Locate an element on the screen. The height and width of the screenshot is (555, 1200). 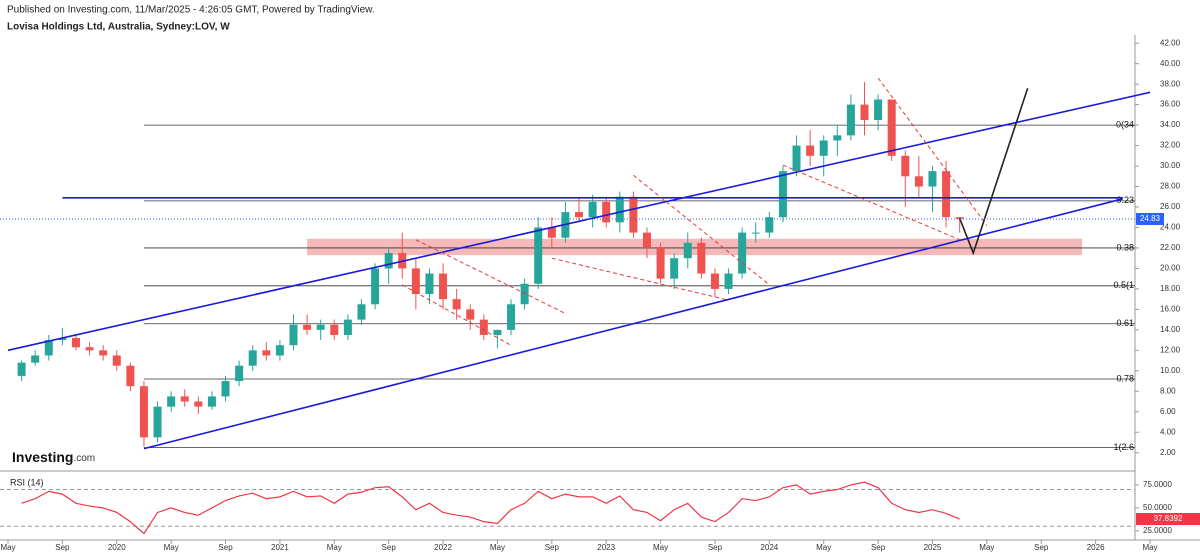
y-tick-label: 36.00 is located at coordinates (1170, 104).